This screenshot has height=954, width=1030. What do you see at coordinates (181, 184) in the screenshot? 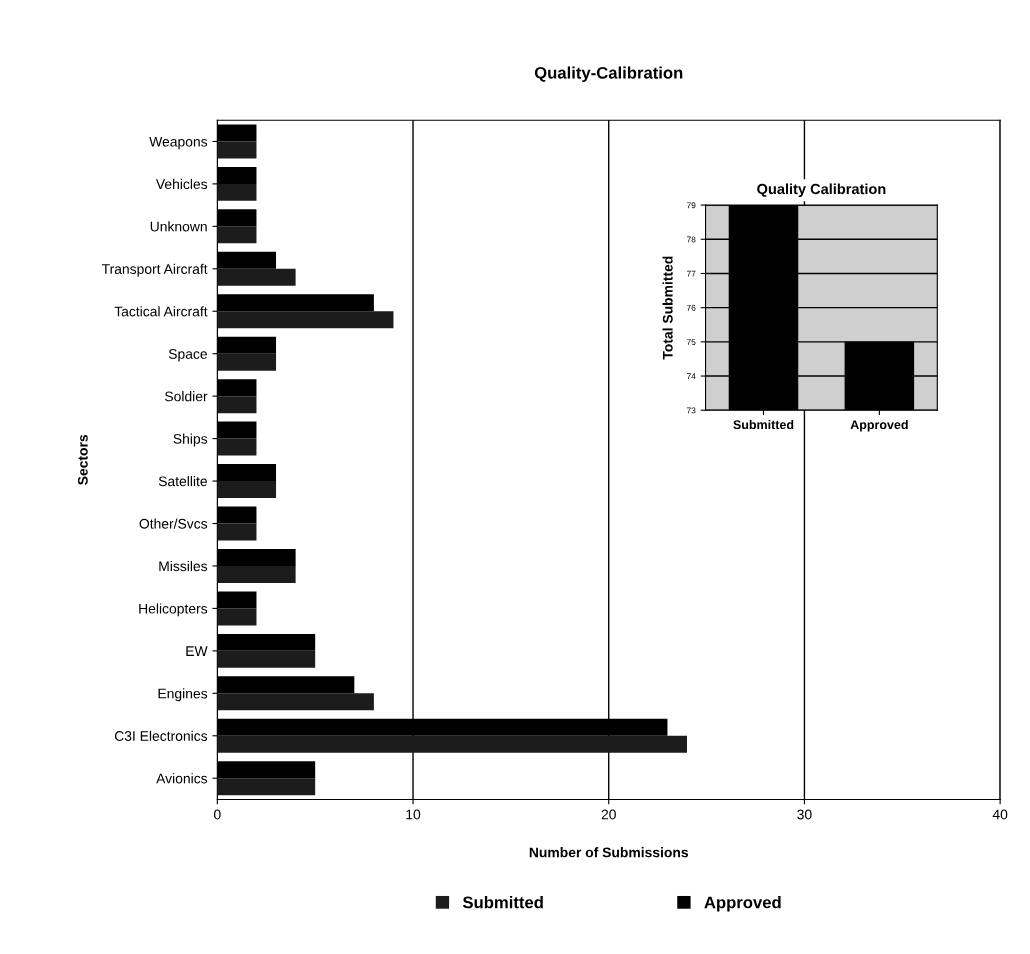
I see `y-tick-label: Vehicles` at bounding box center [181, 184].